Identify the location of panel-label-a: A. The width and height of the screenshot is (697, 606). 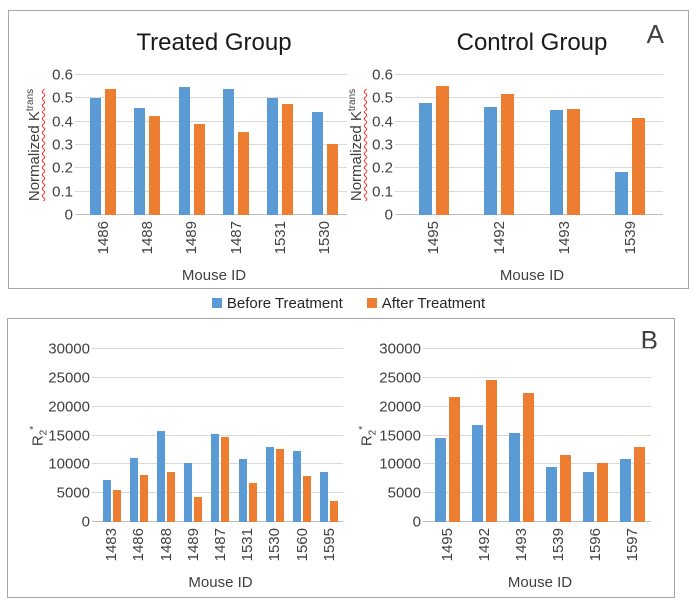
(655, 34).